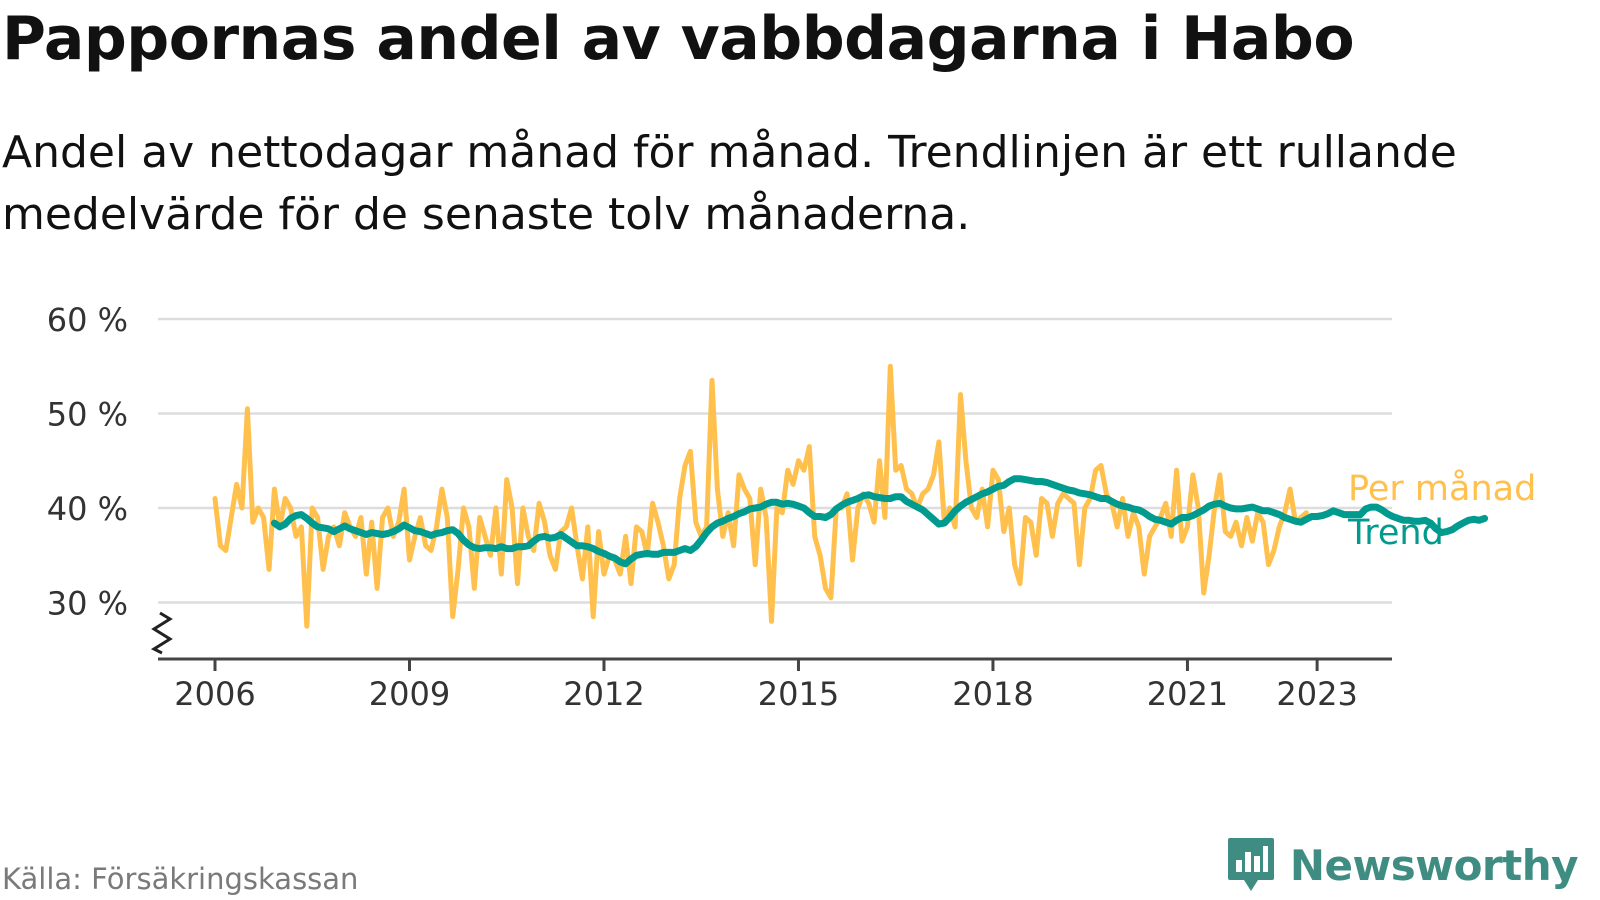 The image size is (1600, 900). What do you see at coordinates (1250, 864) in the screenshot?
I see `newsworthy-logo-icon` at bounding box center [1250, 864].